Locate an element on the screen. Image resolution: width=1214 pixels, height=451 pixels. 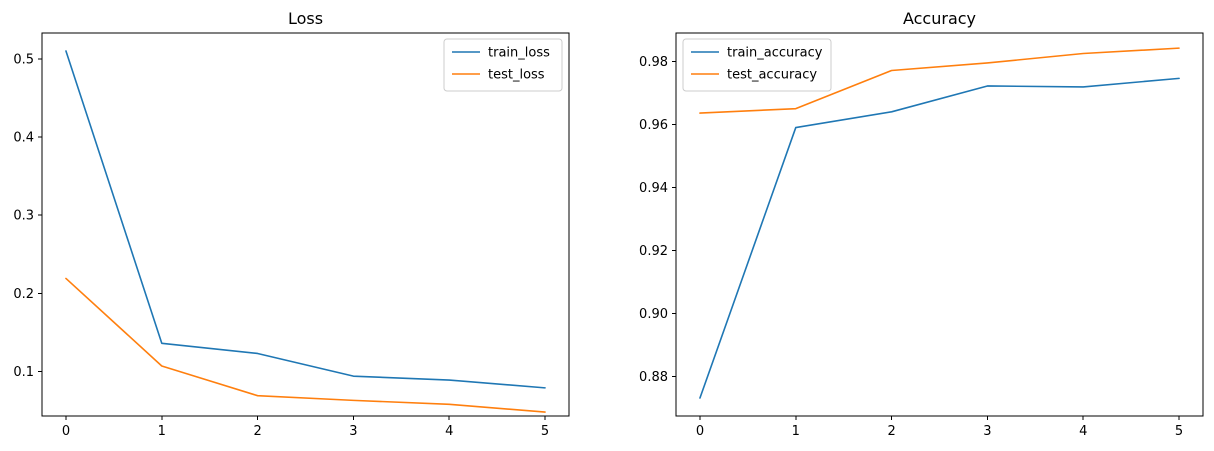
legend-label: test_loss is located at coordinates (516, 75).